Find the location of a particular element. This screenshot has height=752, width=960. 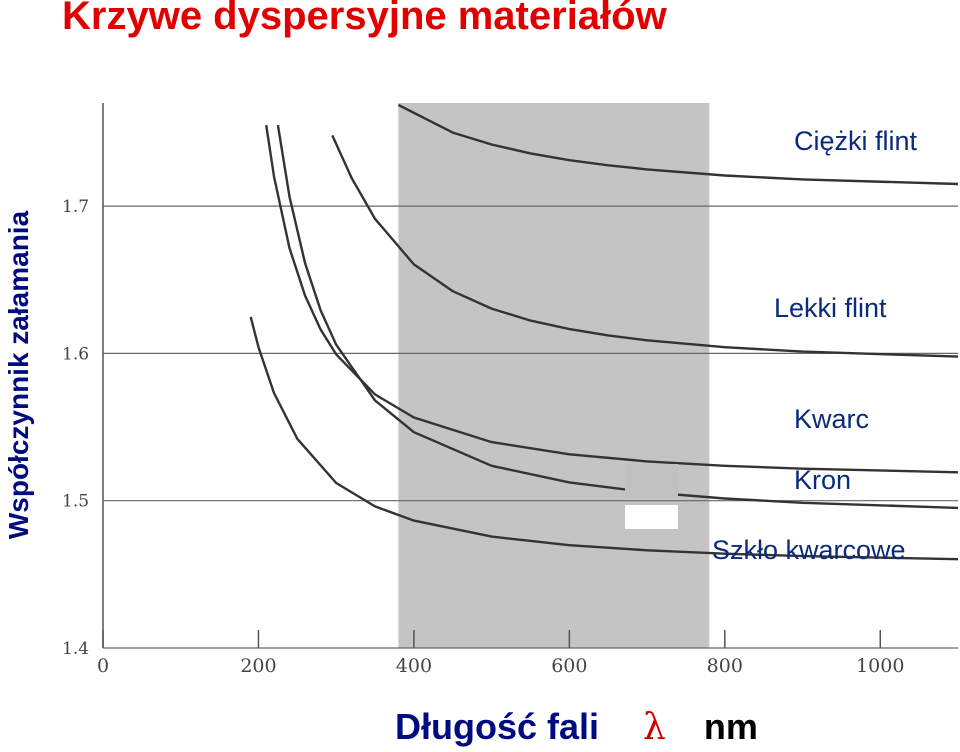

series-line-heavy-flint is located at coordinates (677, 144).